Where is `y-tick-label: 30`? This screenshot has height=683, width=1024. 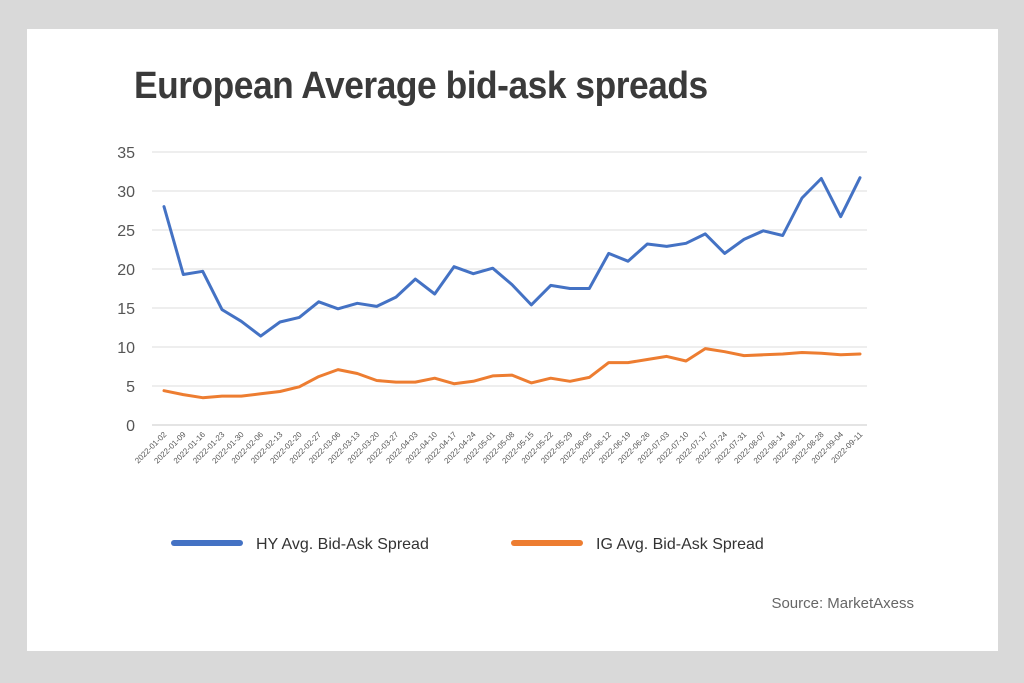
y-tick-label: 30 is located at coordinates (126, 192).